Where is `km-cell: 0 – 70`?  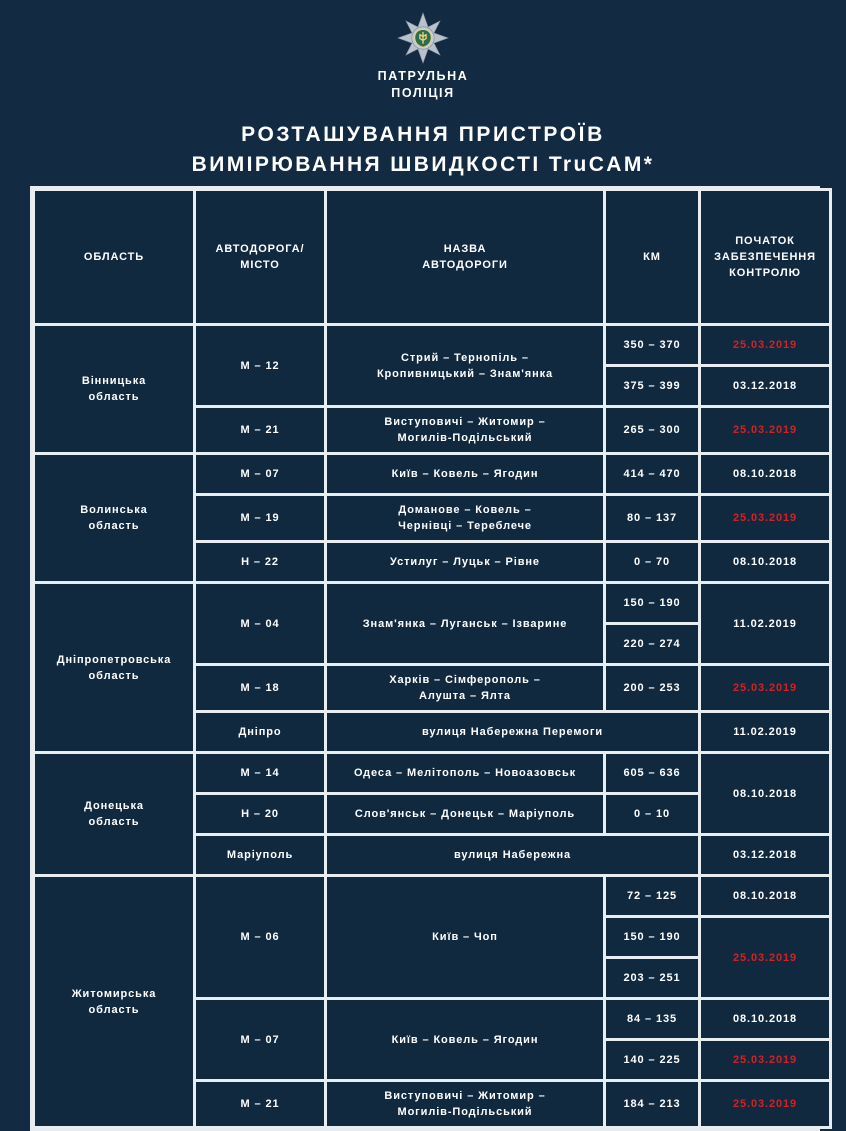 km-cell: 0 – 70 is located at coordinates (652, 562).